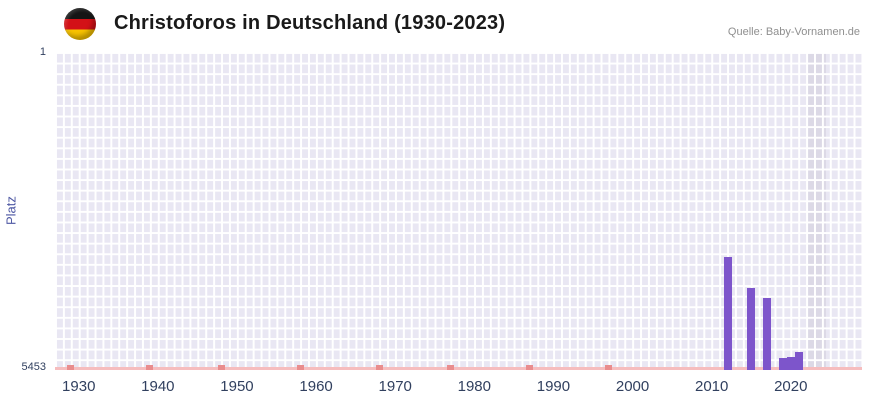 Image resolution: width=873 pixels, height=412 pixels. What do you see at coordinates (42, 52) in the screenshot?
I see `y-axis-max-label: 1` at bounding box center [42, 52].